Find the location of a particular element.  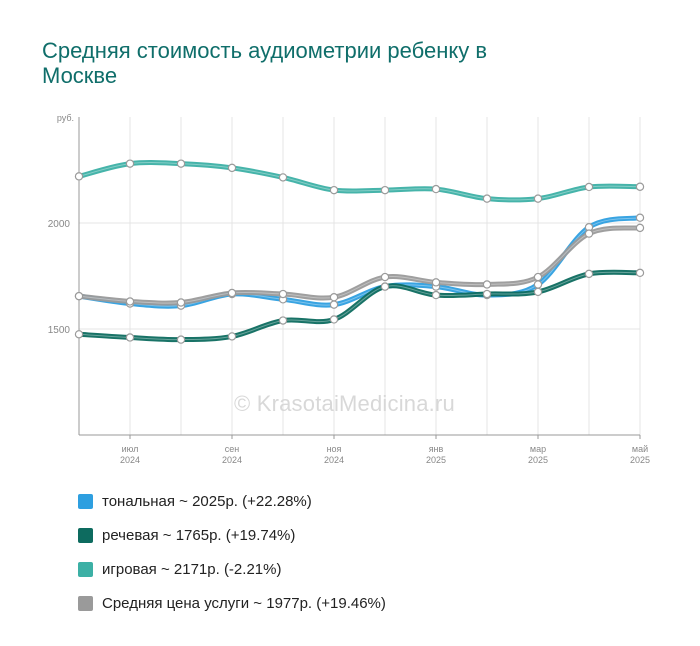

series-line-average is located at coordinates (359, 265).